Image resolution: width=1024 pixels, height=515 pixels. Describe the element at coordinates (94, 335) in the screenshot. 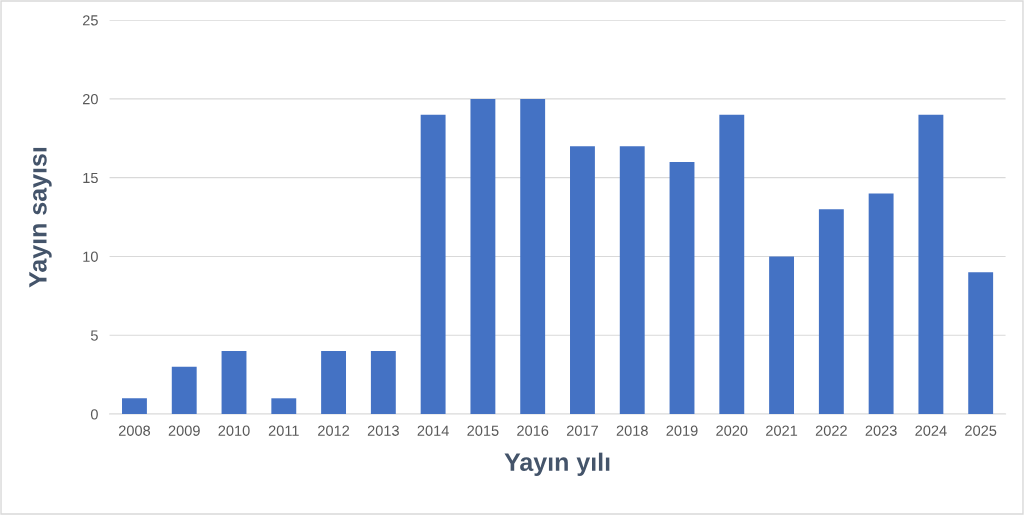

I see `y-tick-label: 5` at that location.